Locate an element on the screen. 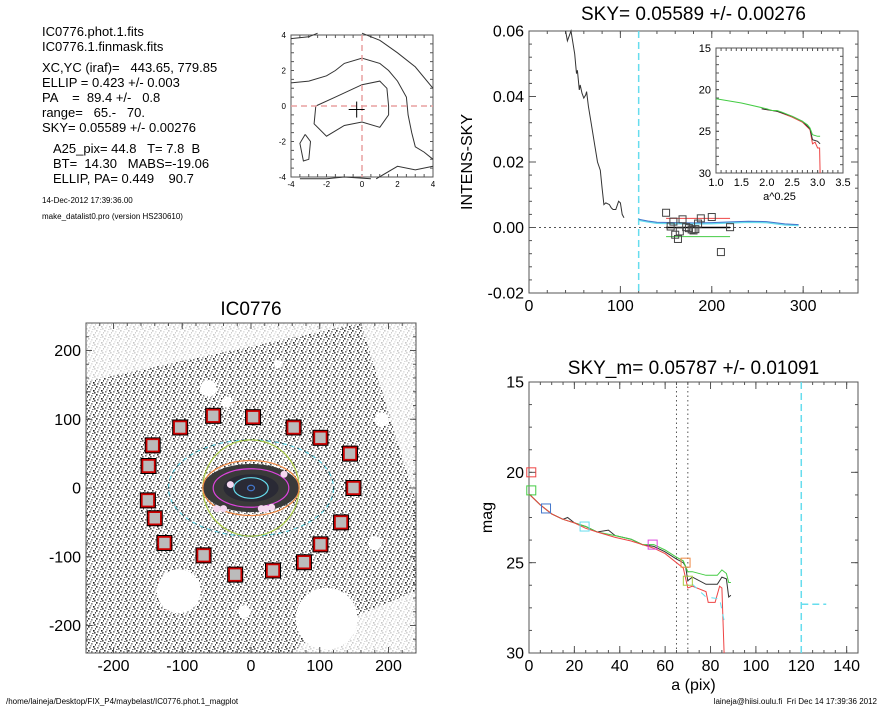  mag-marker-green is located at coordinates (531, 490).